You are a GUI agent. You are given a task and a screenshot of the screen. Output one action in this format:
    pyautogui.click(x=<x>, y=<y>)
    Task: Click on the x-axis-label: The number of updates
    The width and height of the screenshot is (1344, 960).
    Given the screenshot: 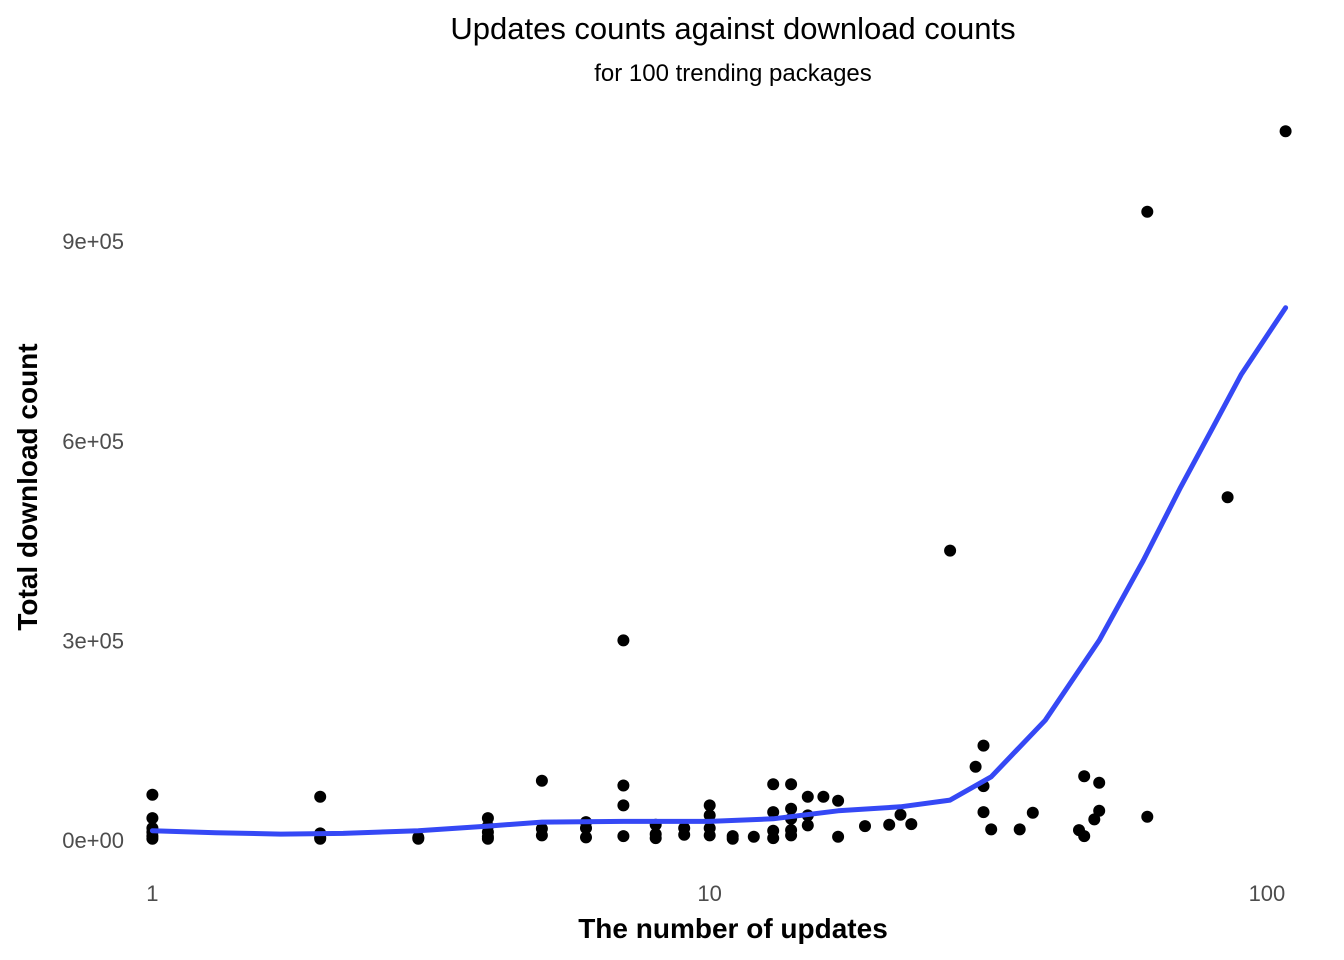 What is the action you would take?
    pyautogui.click(x=733, y=928)
    